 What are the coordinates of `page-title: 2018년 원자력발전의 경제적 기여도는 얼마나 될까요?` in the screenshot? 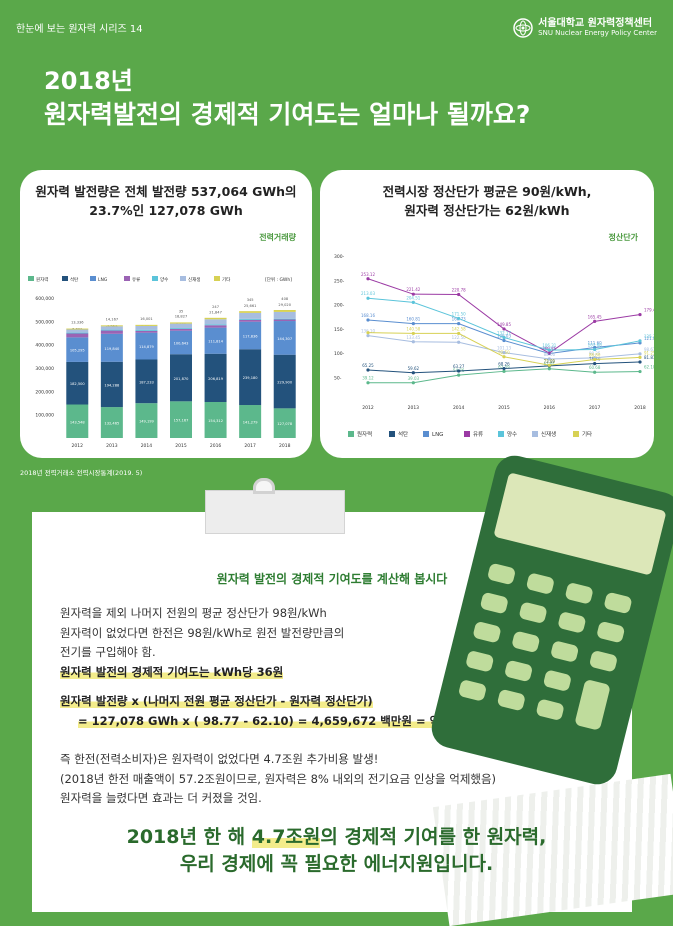 It's located at (287, 99).